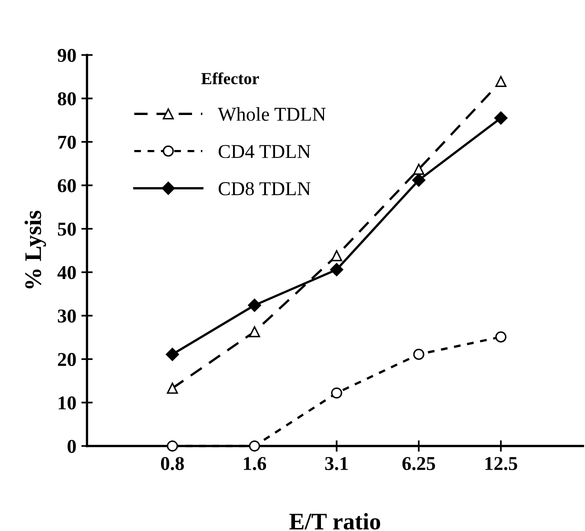  Describe the element at coordinates (272, 114) in the screenshot. I see `legend-label: Whole TDLN` at that location.